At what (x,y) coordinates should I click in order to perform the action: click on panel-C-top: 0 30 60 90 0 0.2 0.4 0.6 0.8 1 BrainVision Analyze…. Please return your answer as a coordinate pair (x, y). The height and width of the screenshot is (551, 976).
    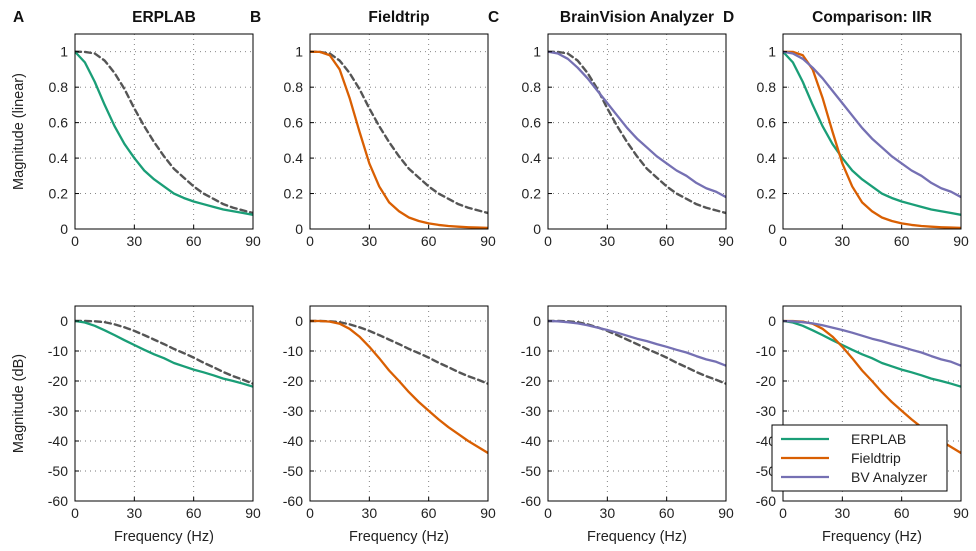
    Looking at the image, I should click on (611, 129).